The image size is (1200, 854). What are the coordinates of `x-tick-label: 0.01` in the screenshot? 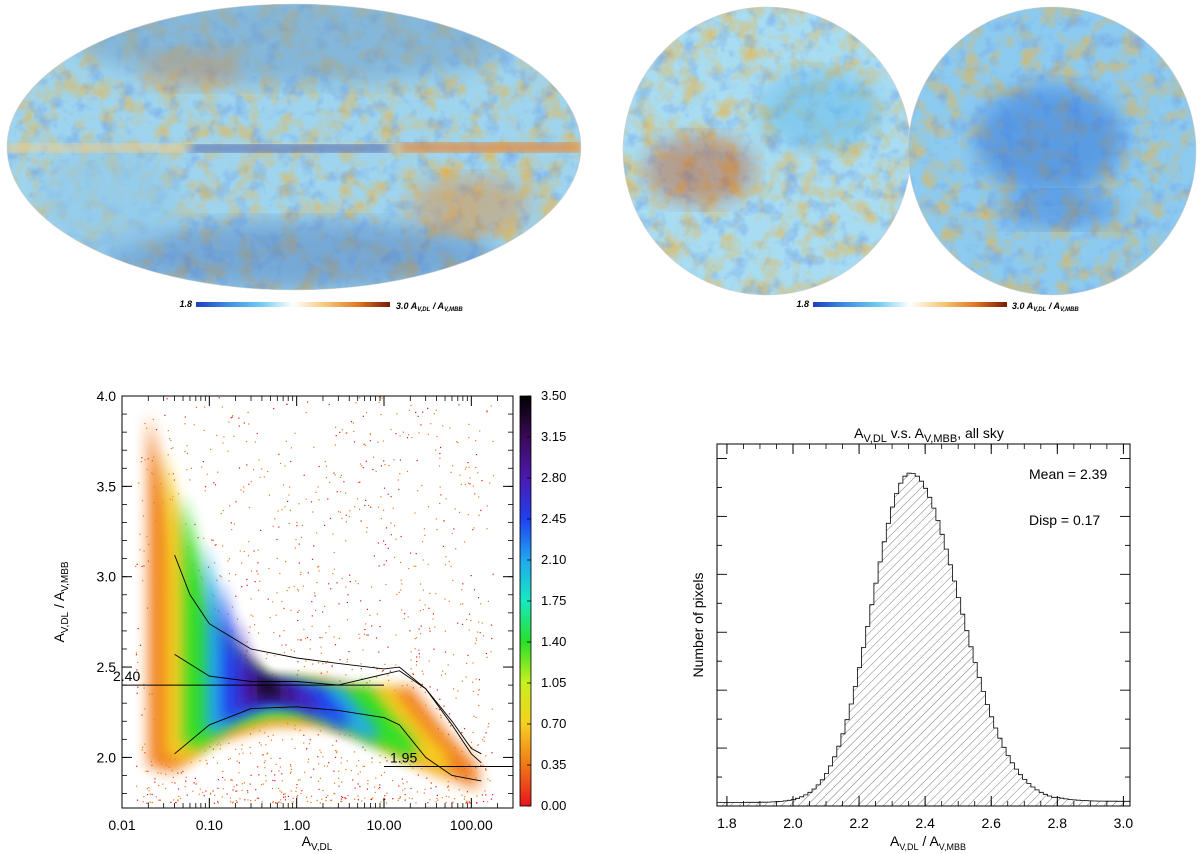 It's located at (121, 825).